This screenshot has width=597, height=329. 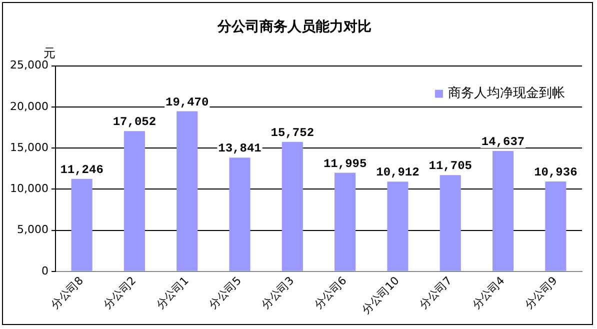 What do you see at coordinates (489, 293) in the screenshot?
I see `x-tick-label: 分公司4` at bounding box center [489, 293].